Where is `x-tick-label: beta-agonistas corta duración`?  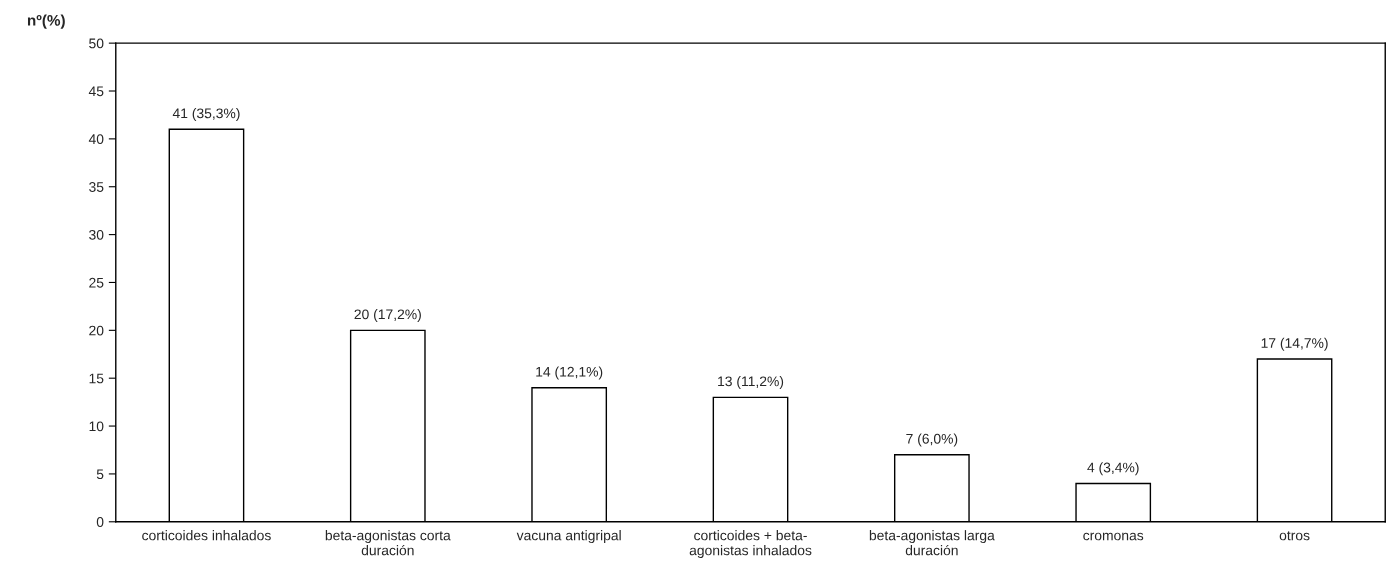
x-tick-label: beta-agonistas corta duración is located at coordinates (388, 543).